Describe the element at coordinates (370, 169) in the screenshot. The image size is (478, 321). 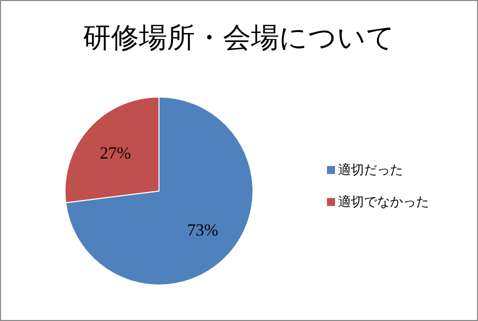
I see `legend-label: 適切だった` at that location.